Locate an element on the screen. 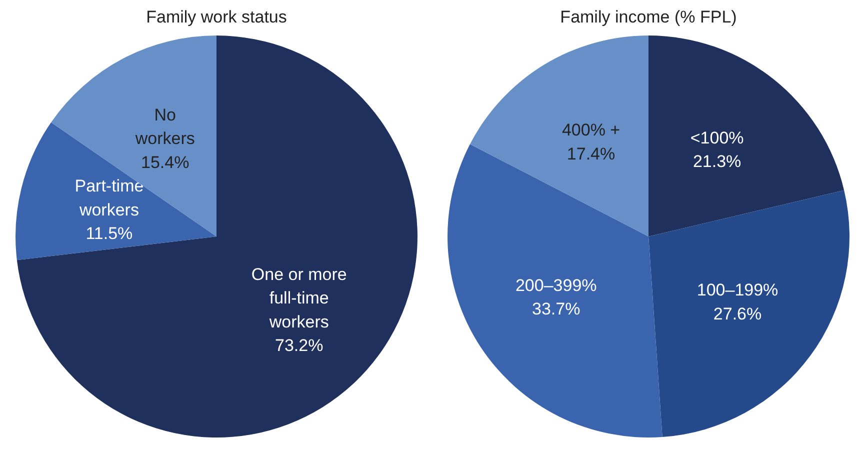  data-label: 15.4% is located at coordinates (165, 162).